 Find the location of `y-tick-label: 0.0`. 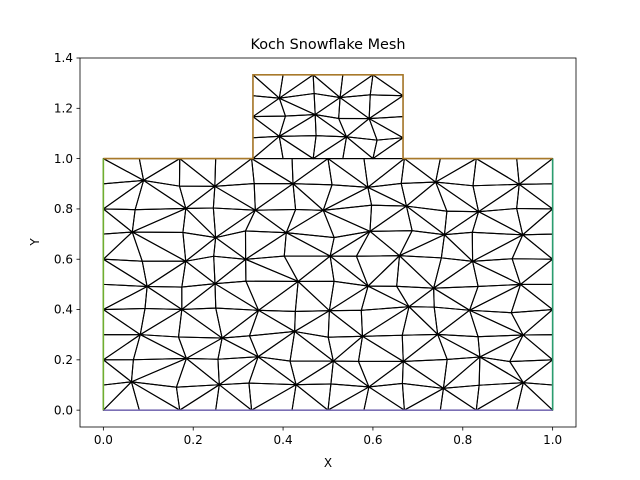

y-tick-label: 0.0 is located at coordinates (63, 410).